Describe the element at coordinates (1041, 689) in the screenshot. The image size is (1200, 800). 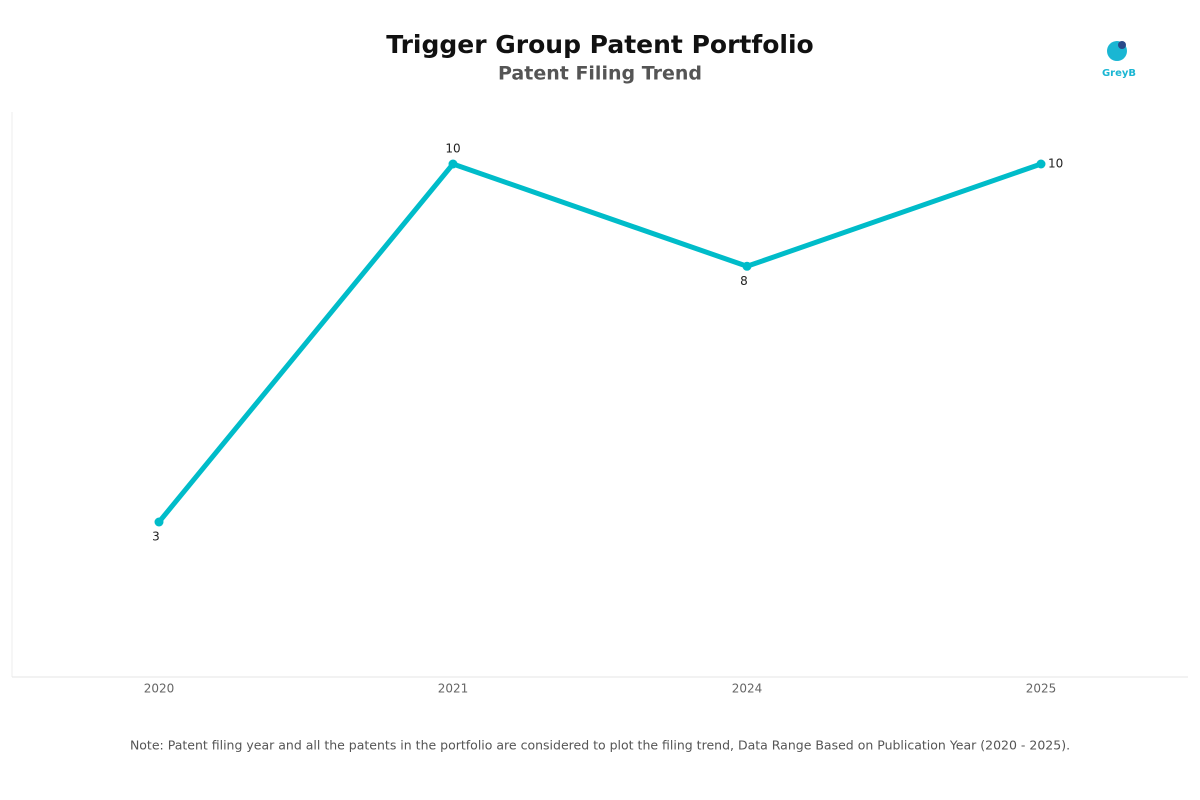
I see `x-tick-label: 2025` at that location.